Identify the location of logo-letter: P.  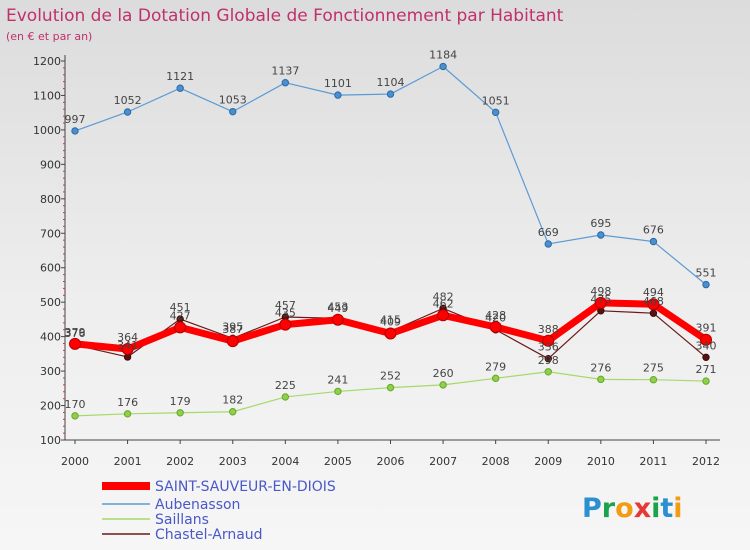
(592, 508).